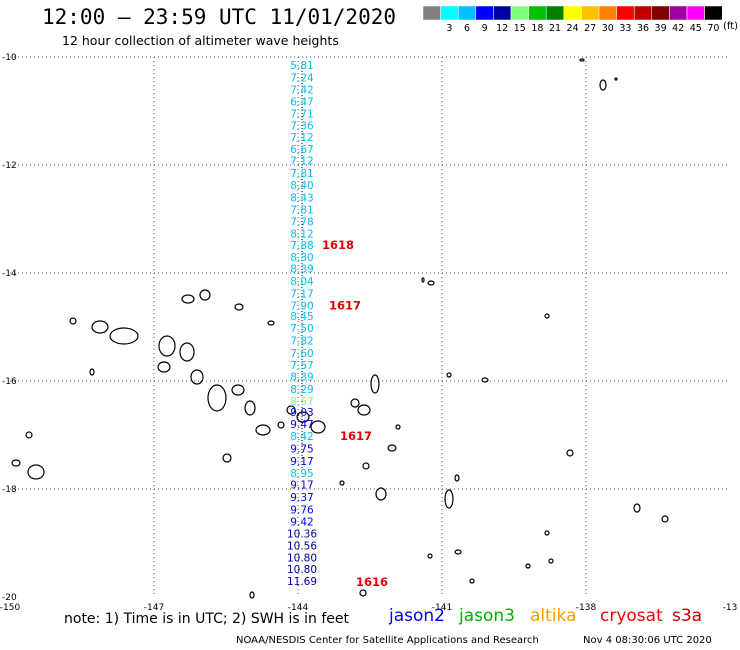 This screenshot has height=650, width=740. I want to click on pass-time-label: 1616, so click(372, 582).